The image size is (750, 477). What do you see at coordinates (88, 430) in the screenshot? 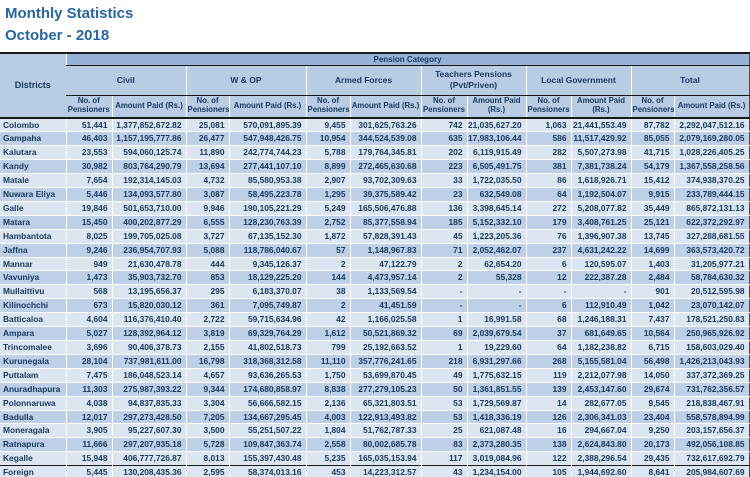
I see `count-cell: 3,905` at bounding box center [88, 430].